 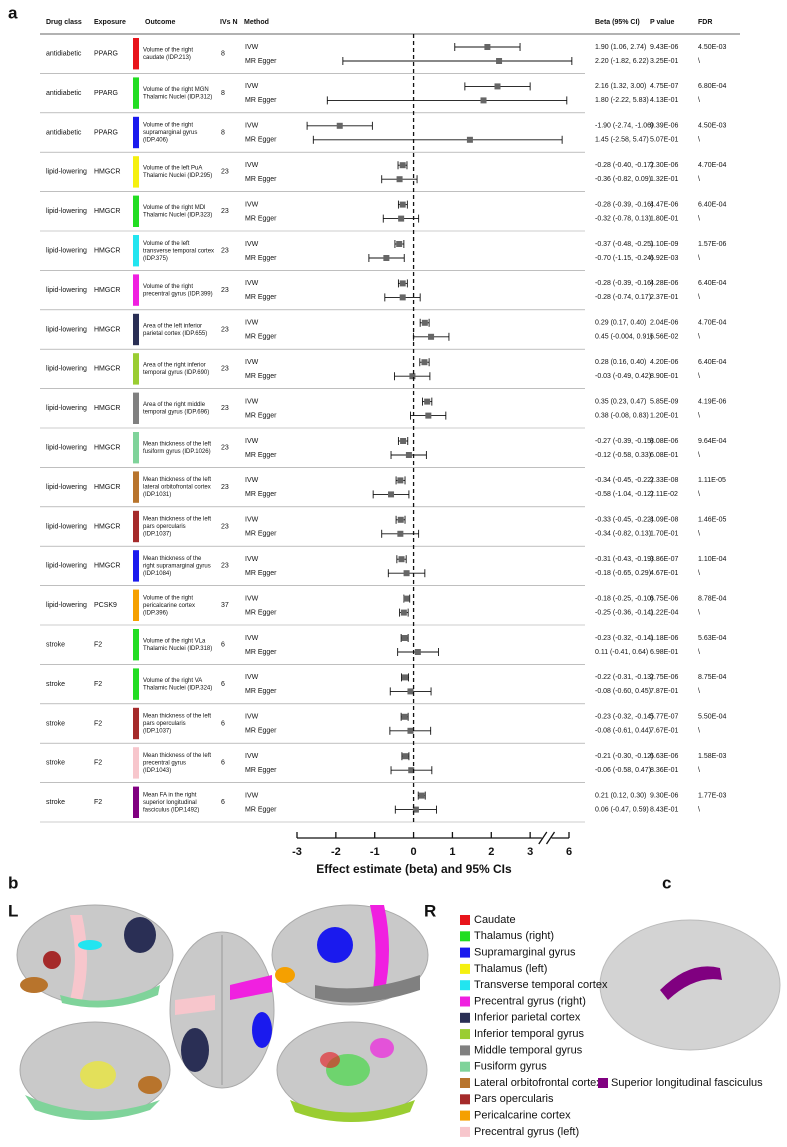 I want to click on fdr: 1.77E-03, so click(x=712, y=795).